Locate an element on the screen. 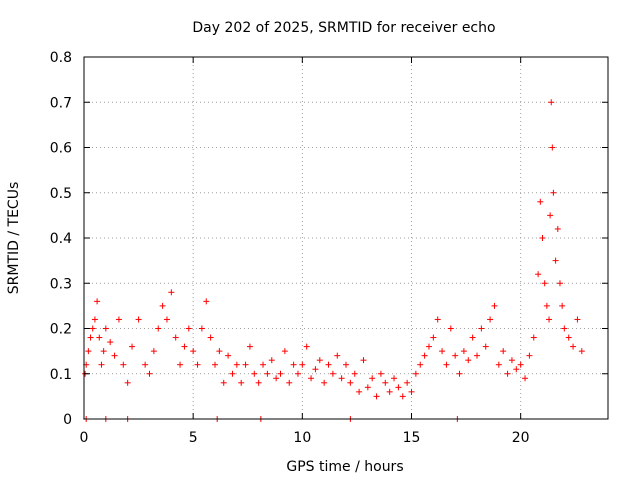  x-tick-label: 20 is located at coordinates (521, 438).